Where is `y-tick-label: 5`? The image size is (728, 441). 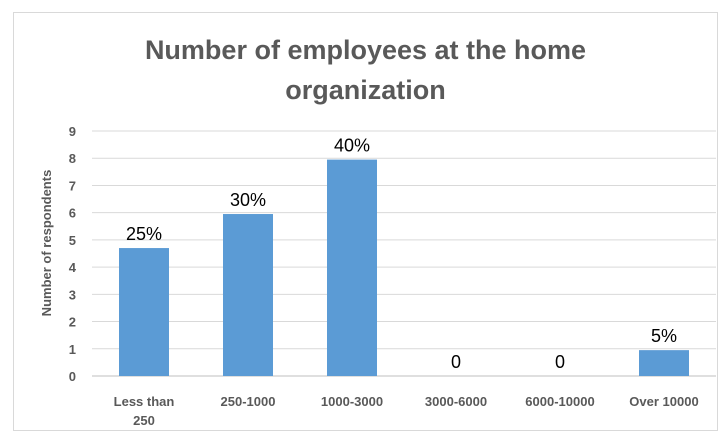
y-tick-label: 5 is located at coordinates (72, 240).